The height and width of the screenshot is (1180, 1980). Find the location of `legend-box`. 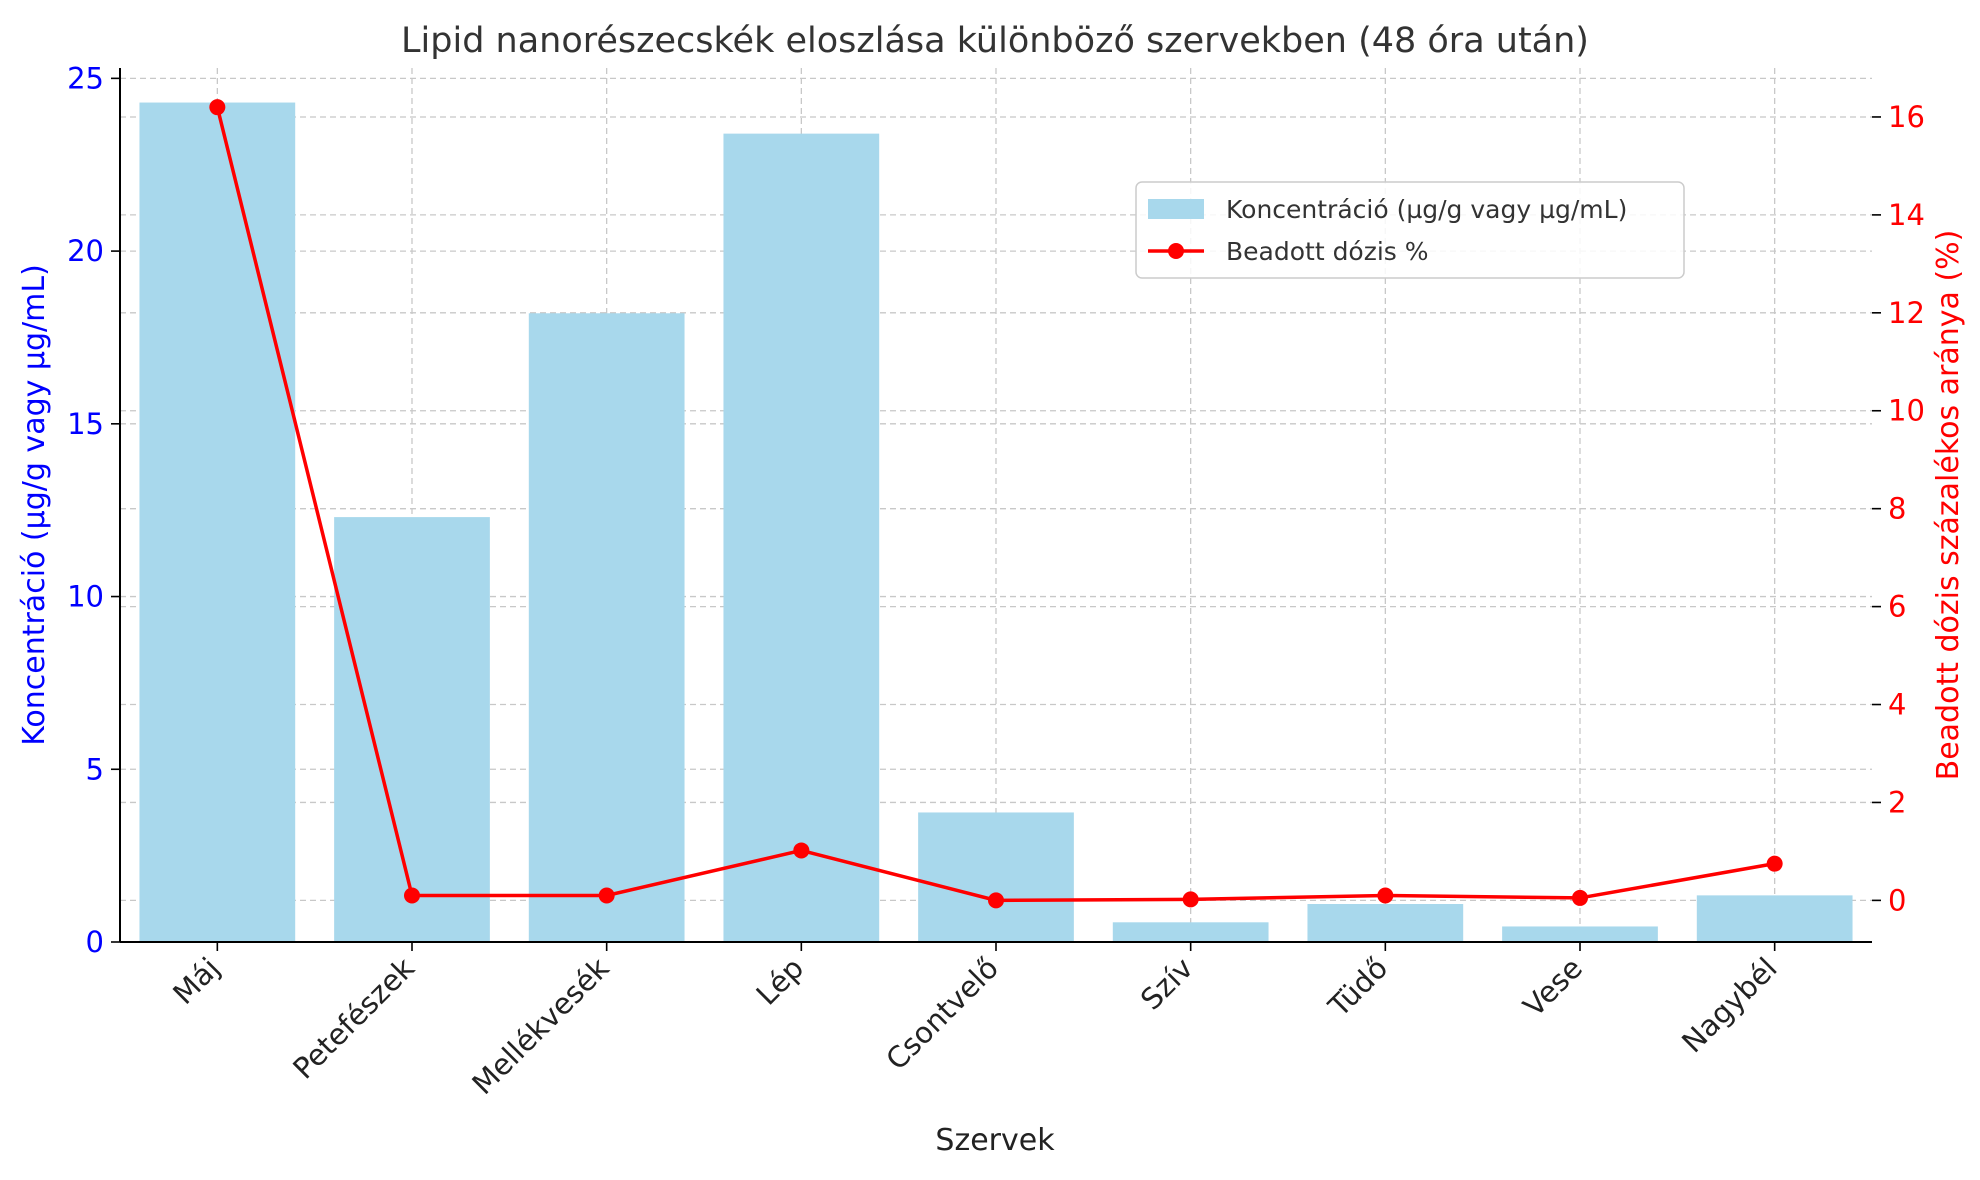

legend-box is located at coordinates (1410, 230).